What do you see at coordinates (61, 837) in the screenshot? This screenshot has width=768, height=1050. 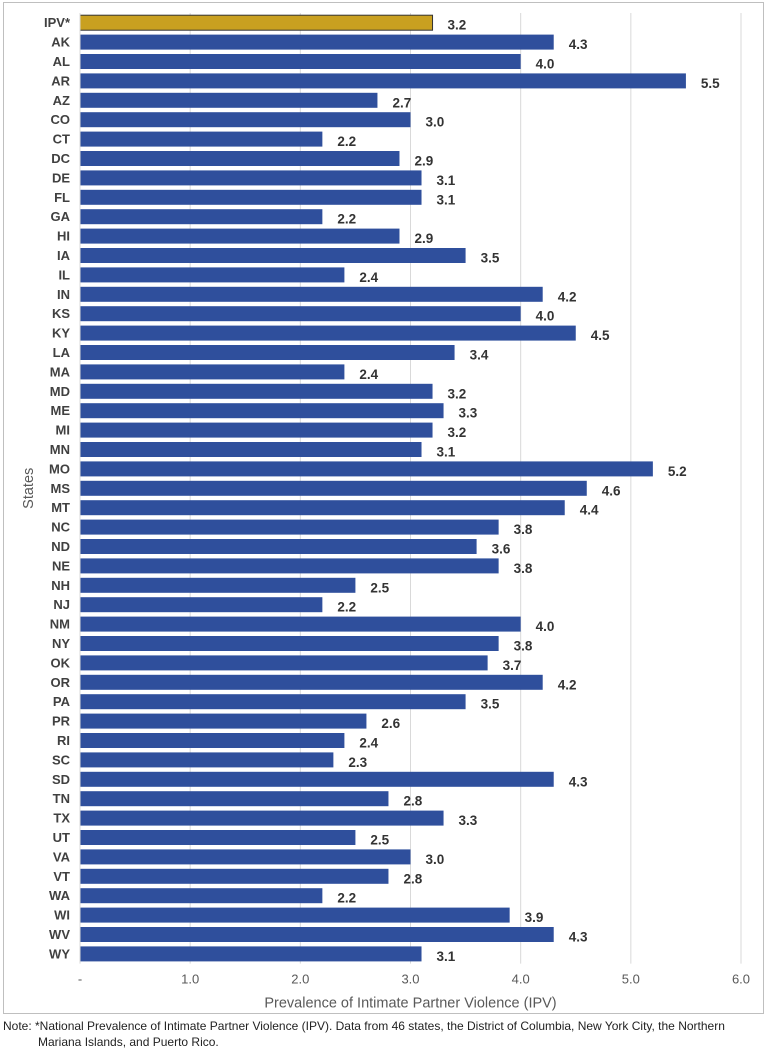 I see `category-label: UT` at bounding box center [61, 837].